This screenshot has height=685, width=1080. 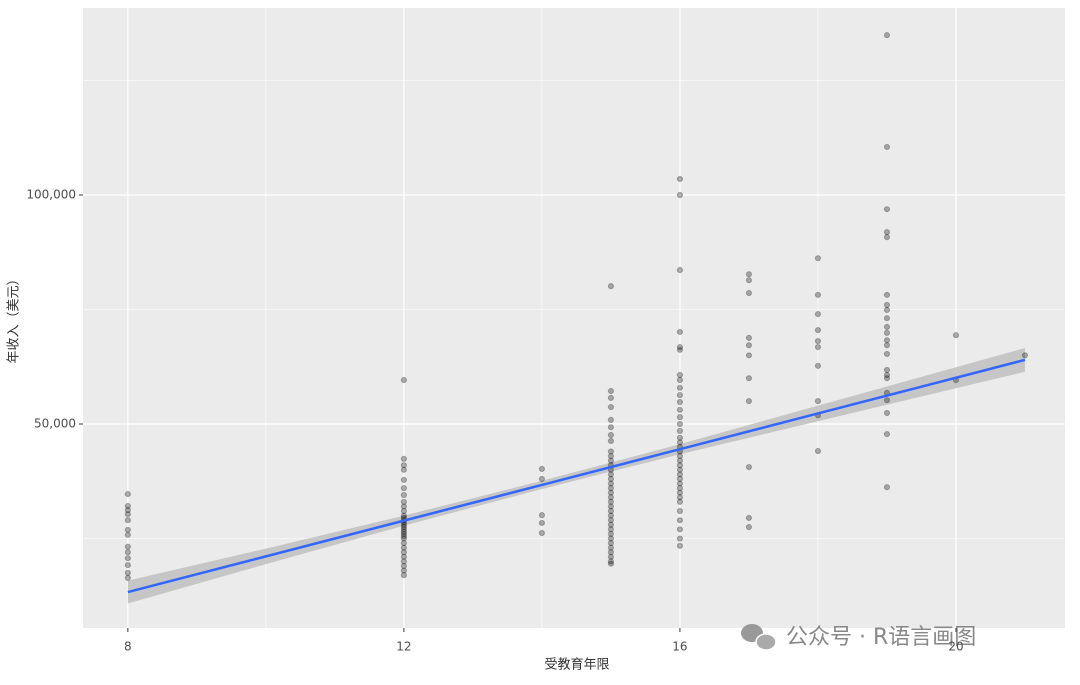 What do you see at coordinates (55, 424) in the screenshot?
I see `y-tick-label: 50,000` at bounding box center [55, 424].